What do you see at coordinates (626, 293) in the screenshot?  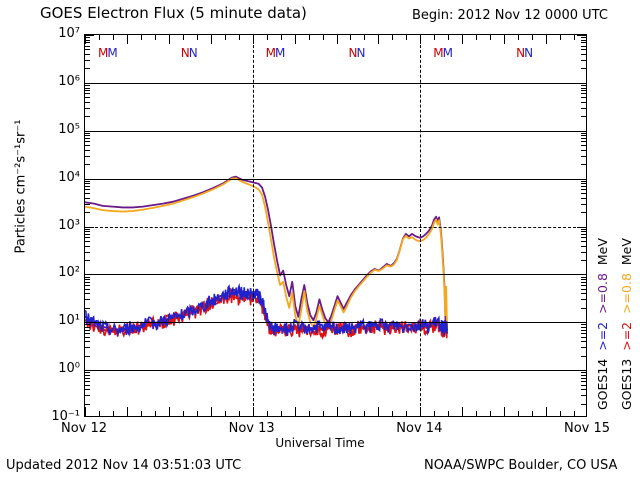 I see `legend-series-0p8mev: >=0.8` at bounding box center [626, 293].